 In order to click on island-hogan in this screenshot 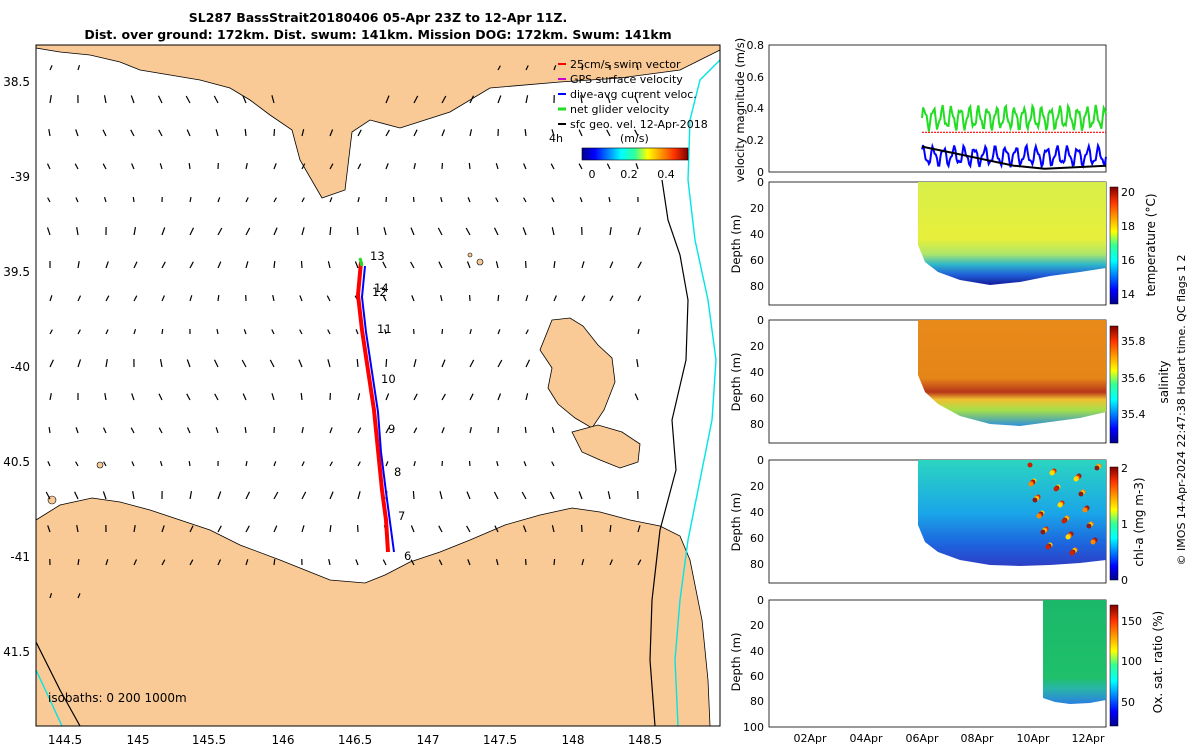, I will do `click(480, 262)`.